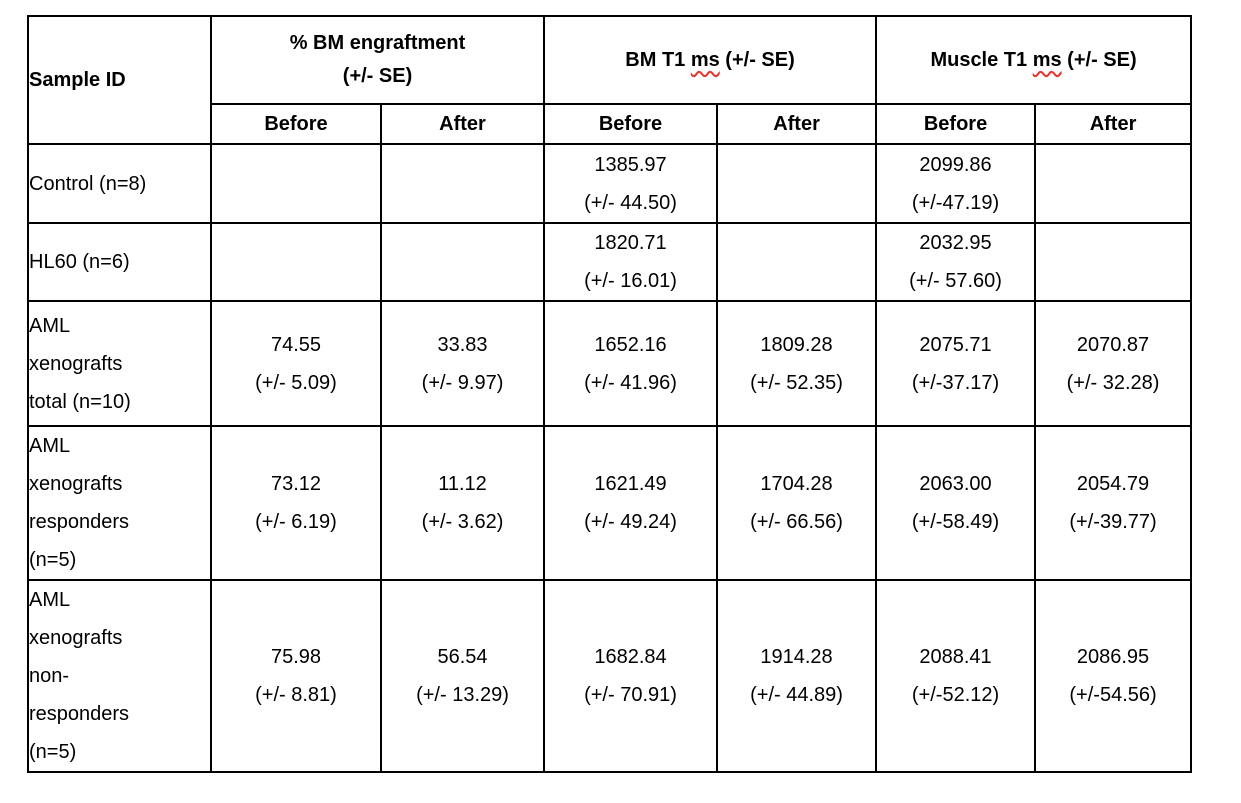 Image resolution: width=1241 pixels, height=803 pixels. I want to click on se-line: (+/- 41.96), so click(630, 382).